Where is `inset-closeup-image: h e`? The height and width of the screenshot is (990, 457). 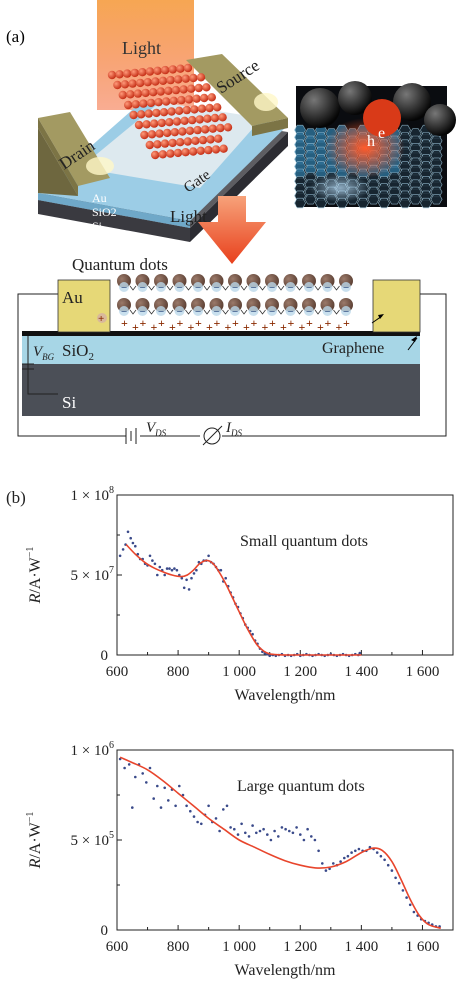
inset-closeup-image: h e is located at coordinates (375, 145).